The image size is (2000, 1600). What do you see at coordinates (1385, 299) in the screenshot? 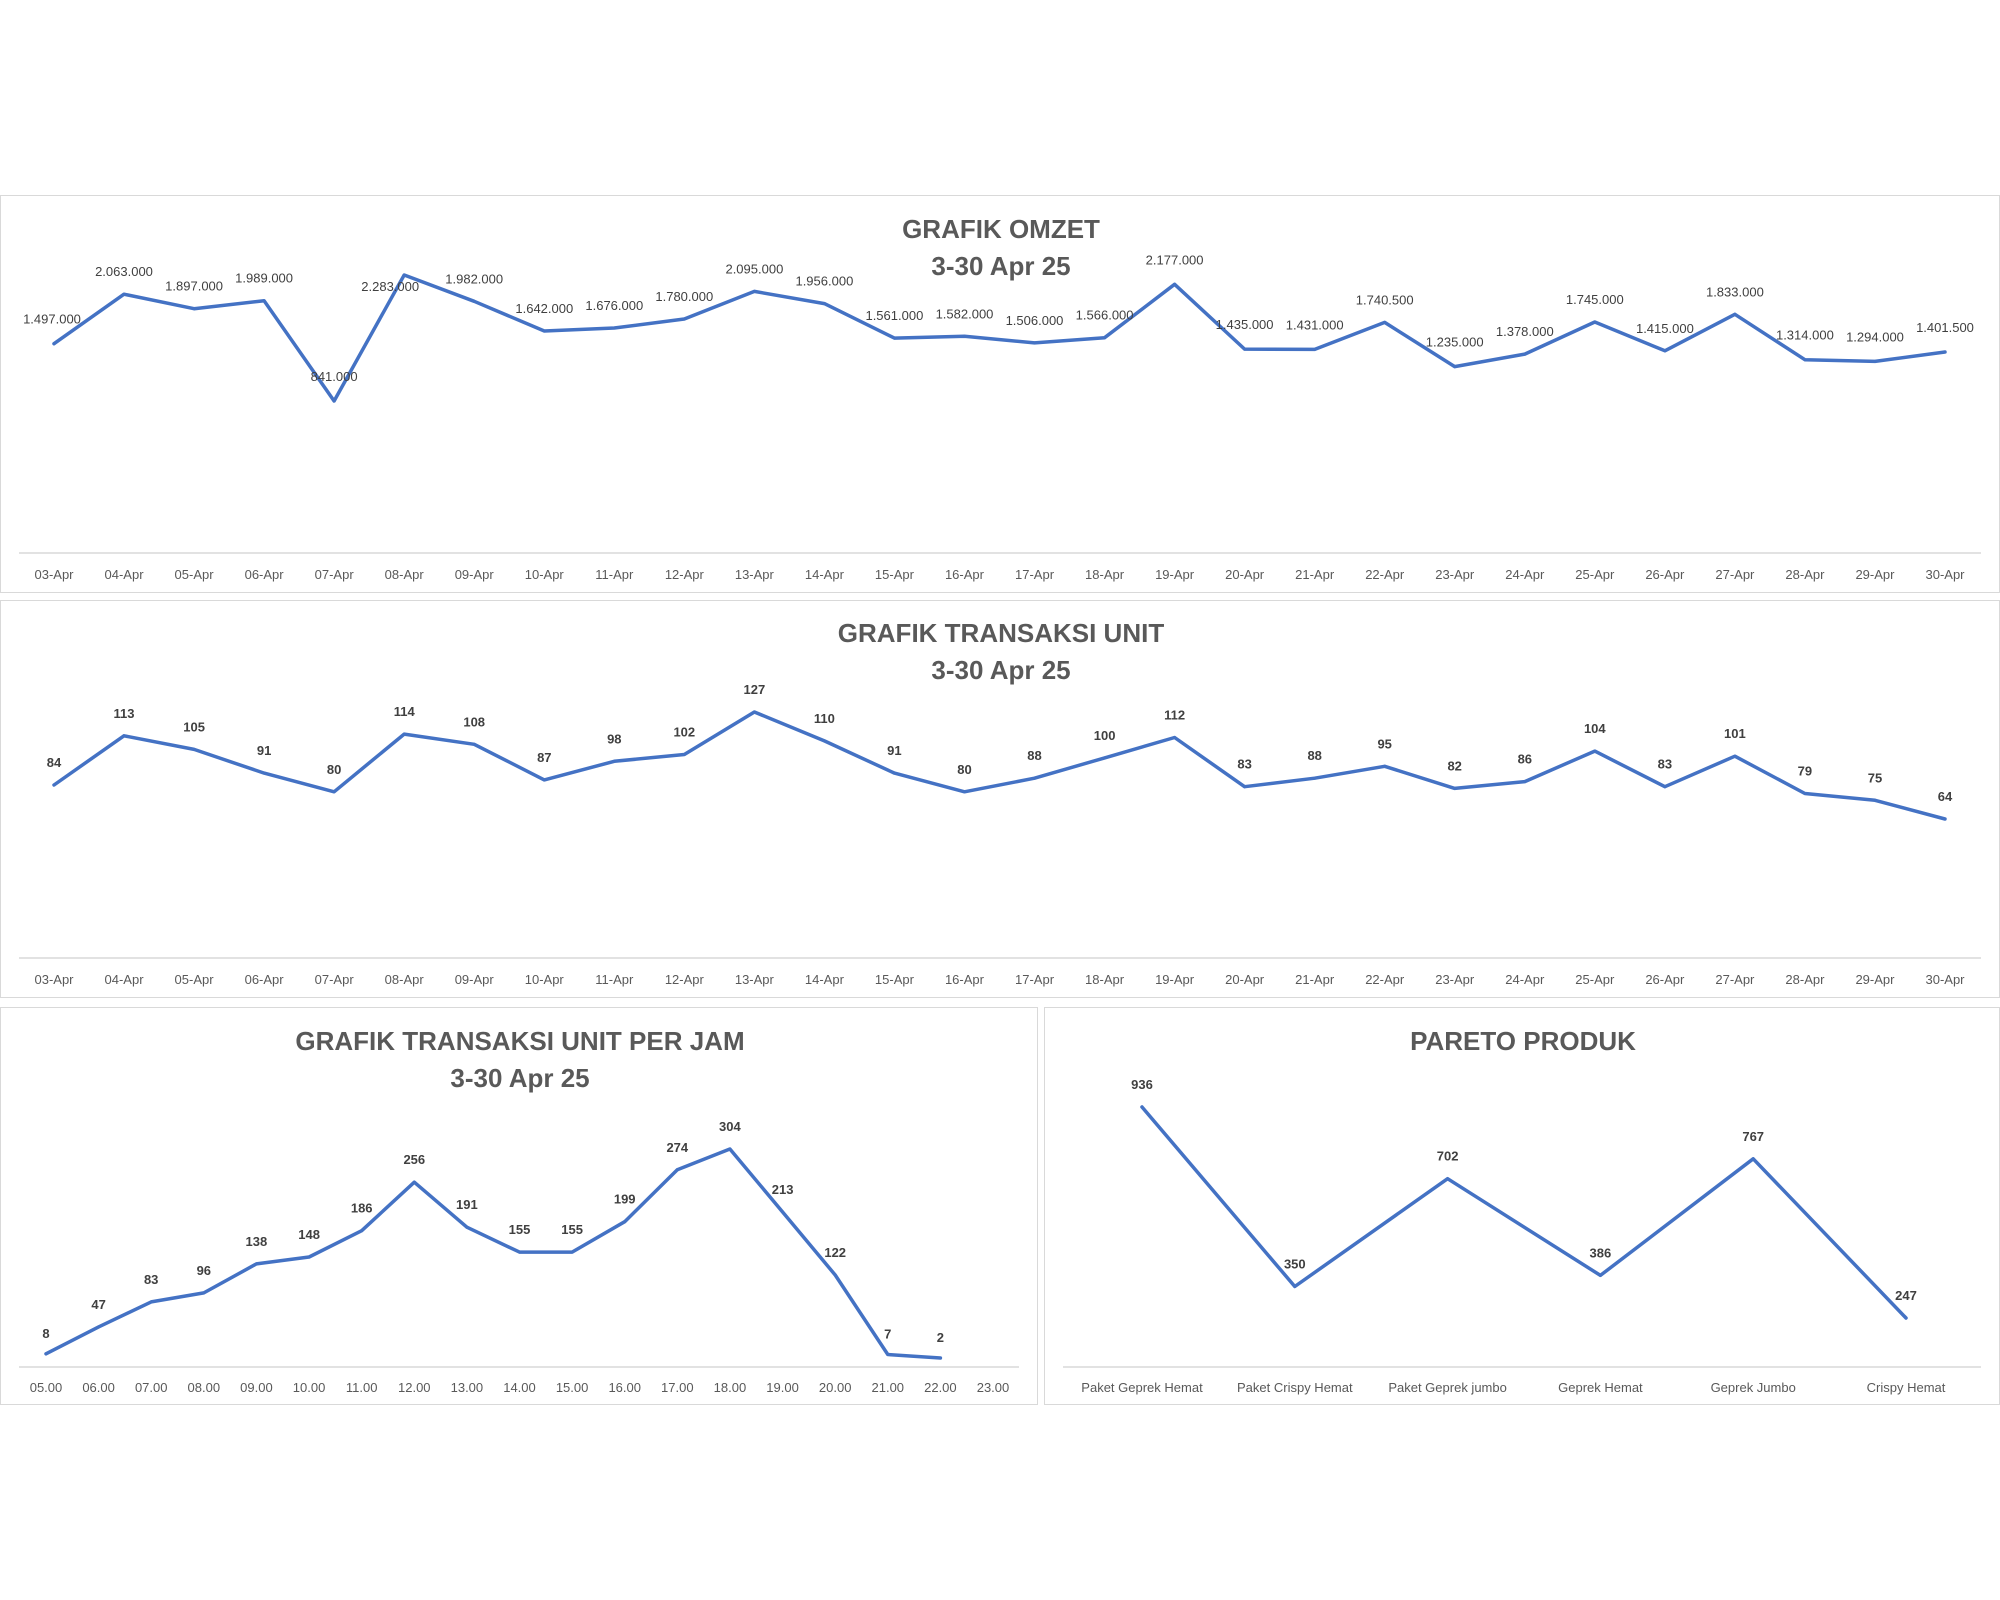
I see `data-label: 1.740.500` at bounding box center [1385, 299].